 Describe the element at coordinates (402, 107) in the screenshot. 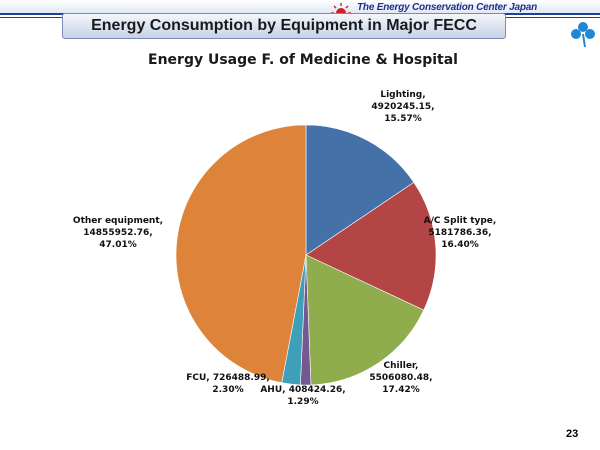

I see `data-label-lighting: Lighting, 4920245.15, 15.57%` at that location.